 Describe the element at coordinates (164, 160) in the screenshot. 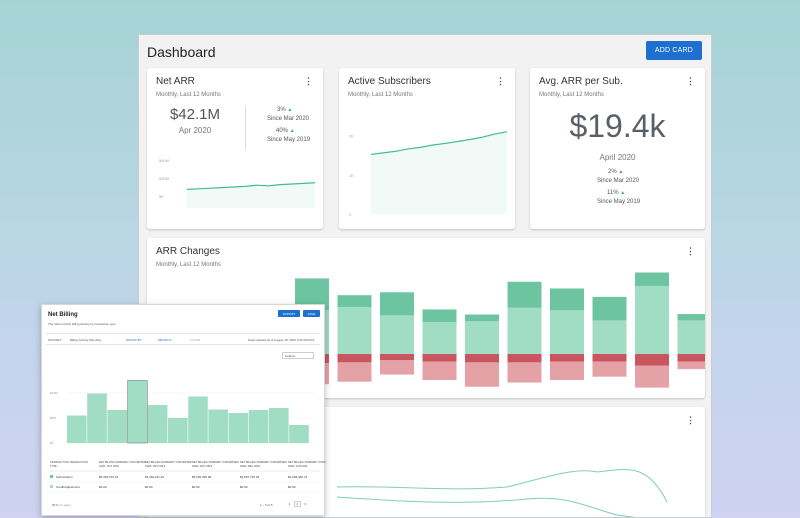

I see `y-tick-label: $60M` at that location.